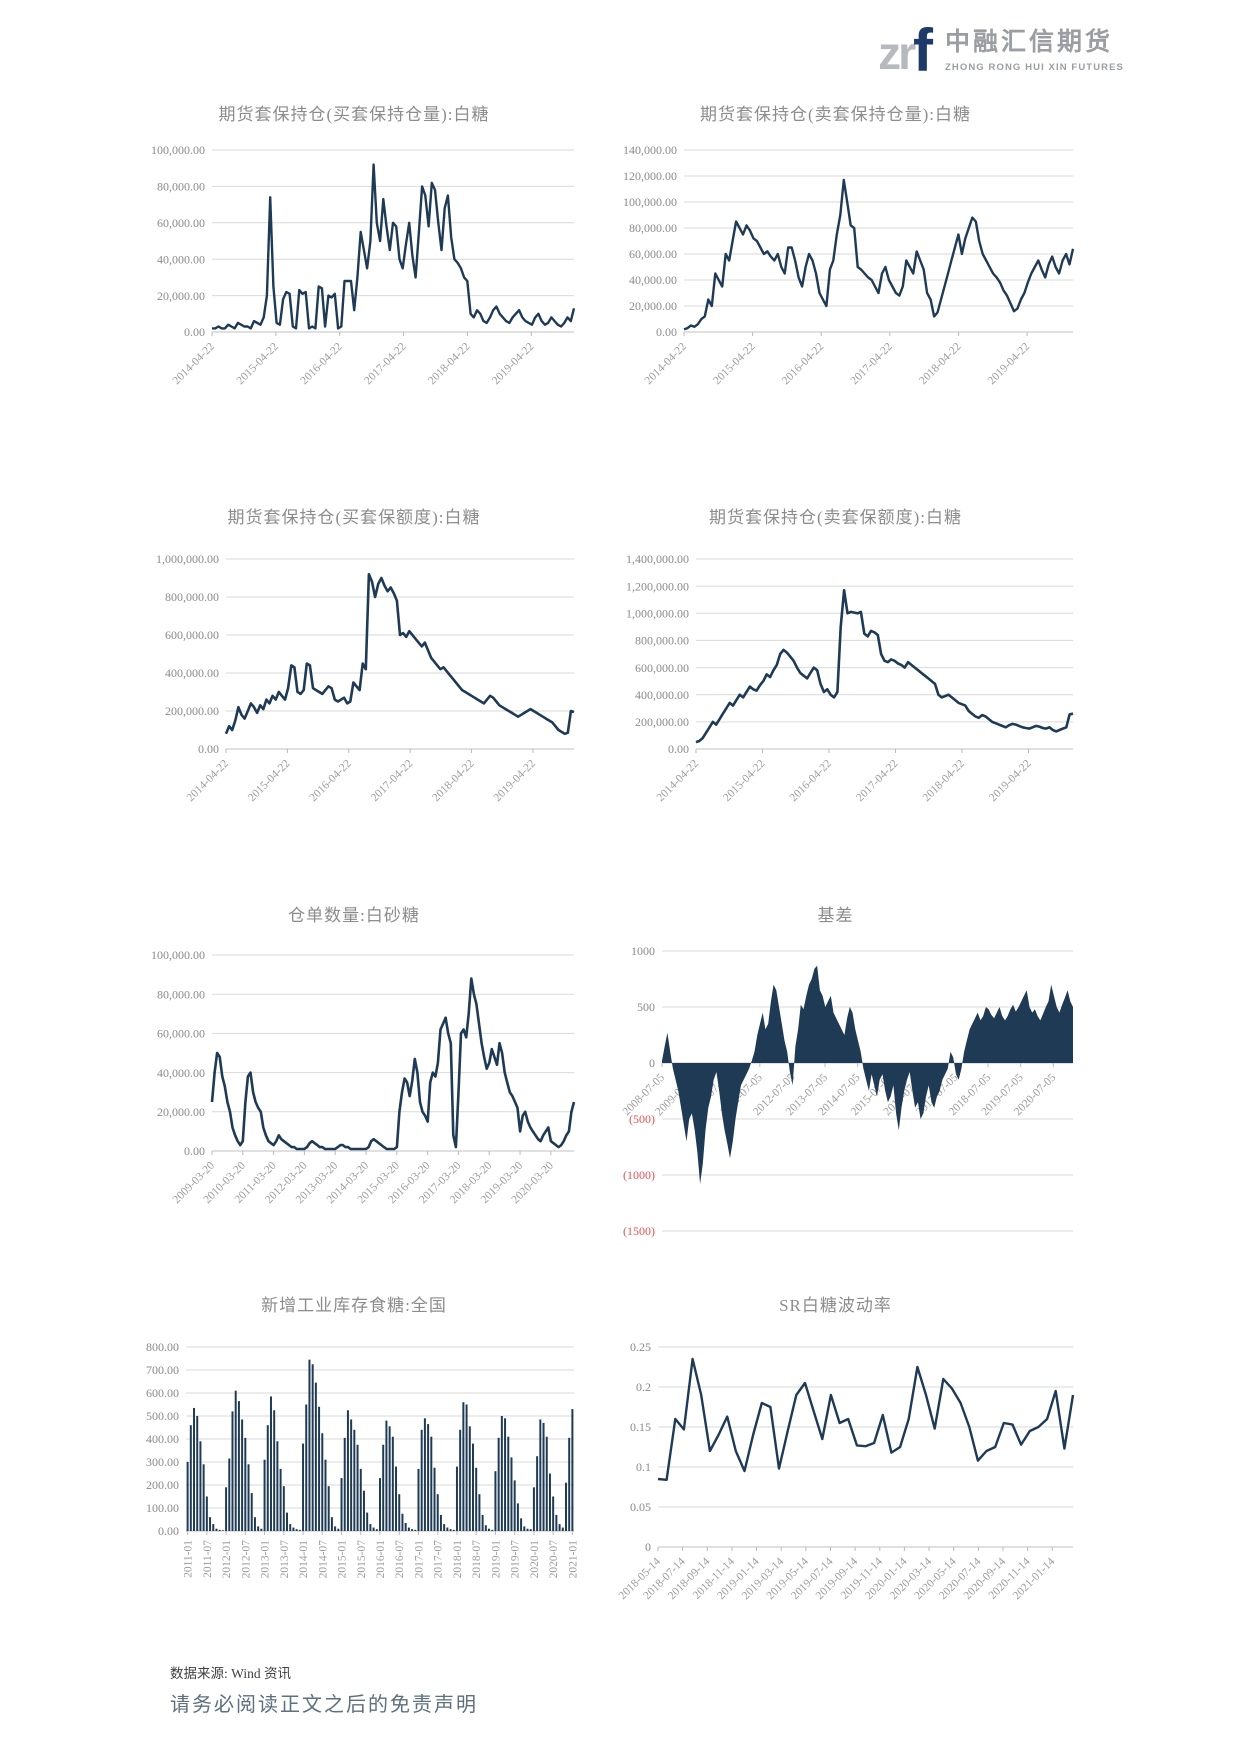  Describe the element at coordinates (639, 1231) in the screenshot. I see `svg-text: (1500)` at that location.